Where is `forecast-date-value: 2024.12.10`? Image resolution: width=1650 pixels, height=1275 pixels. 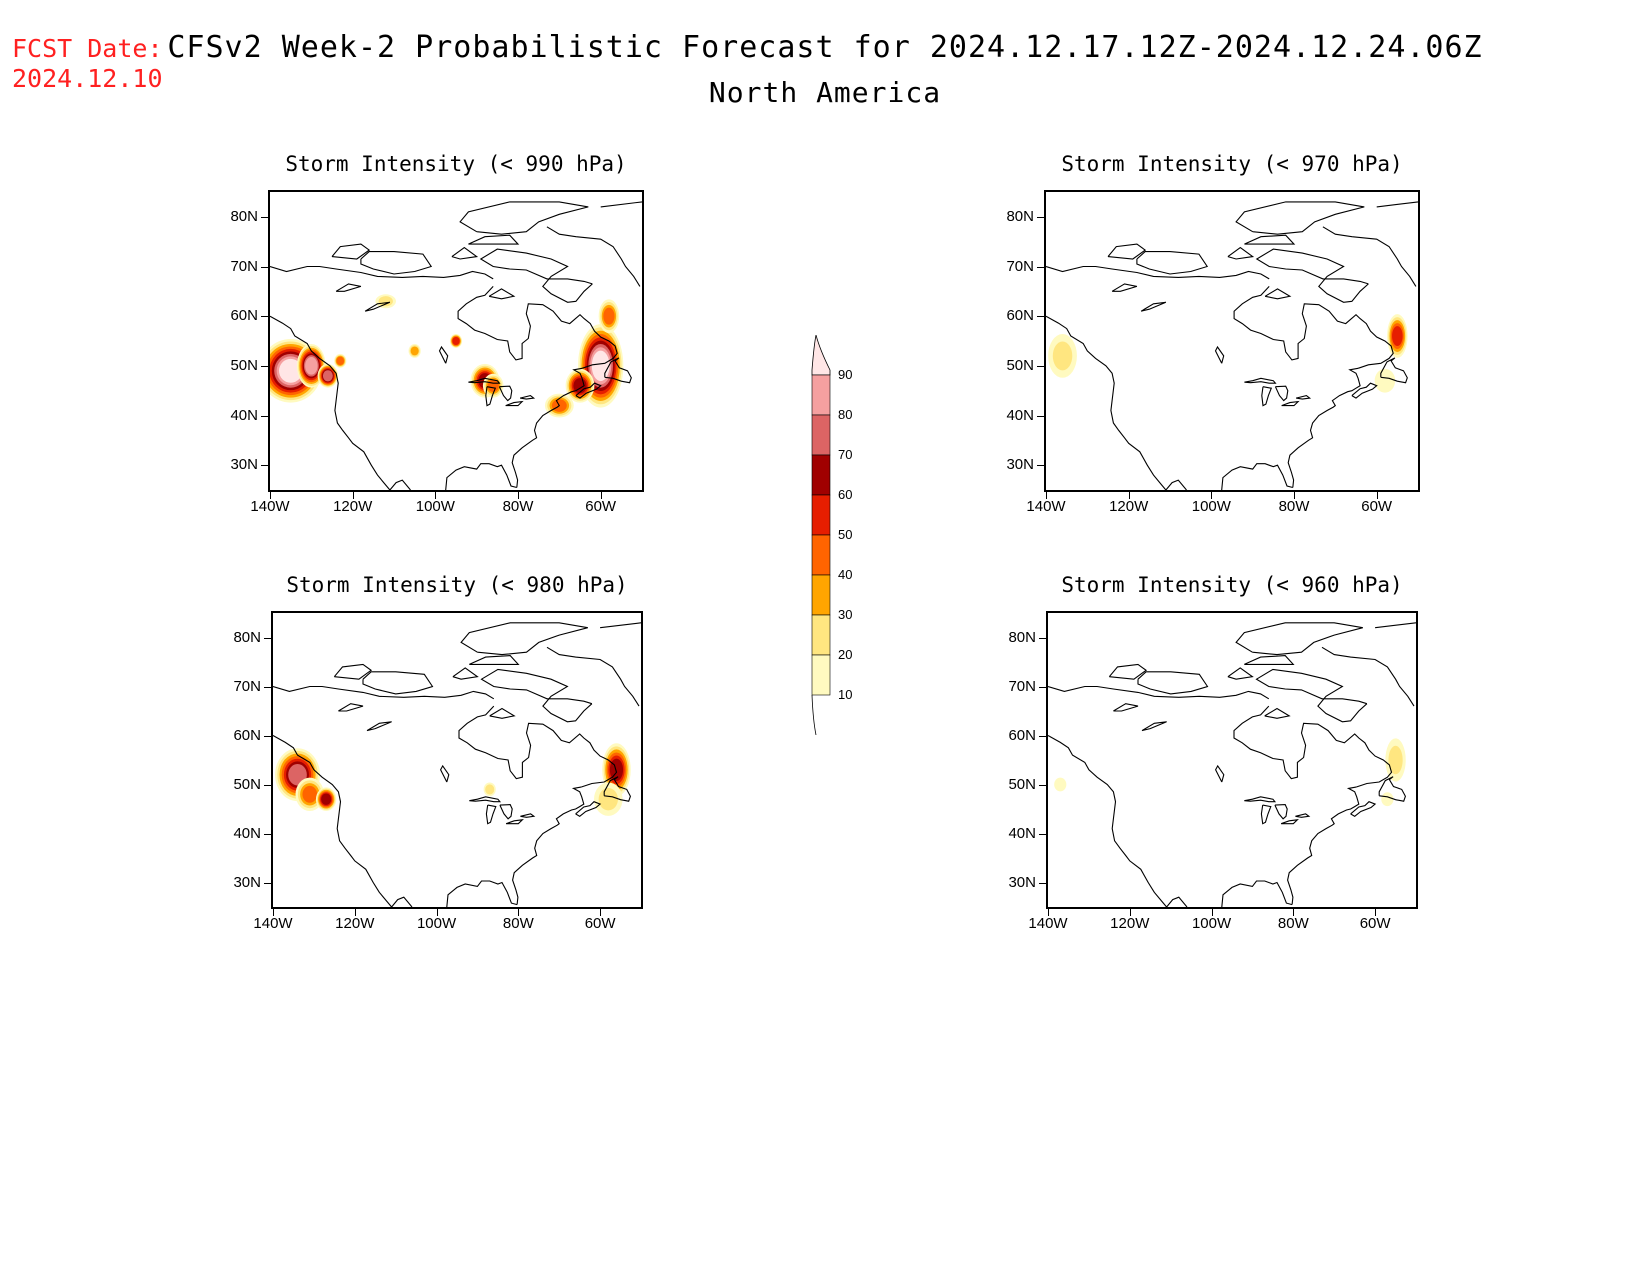
forecast-date-value: 2024.12.10 is located at coordinates (87, 78).